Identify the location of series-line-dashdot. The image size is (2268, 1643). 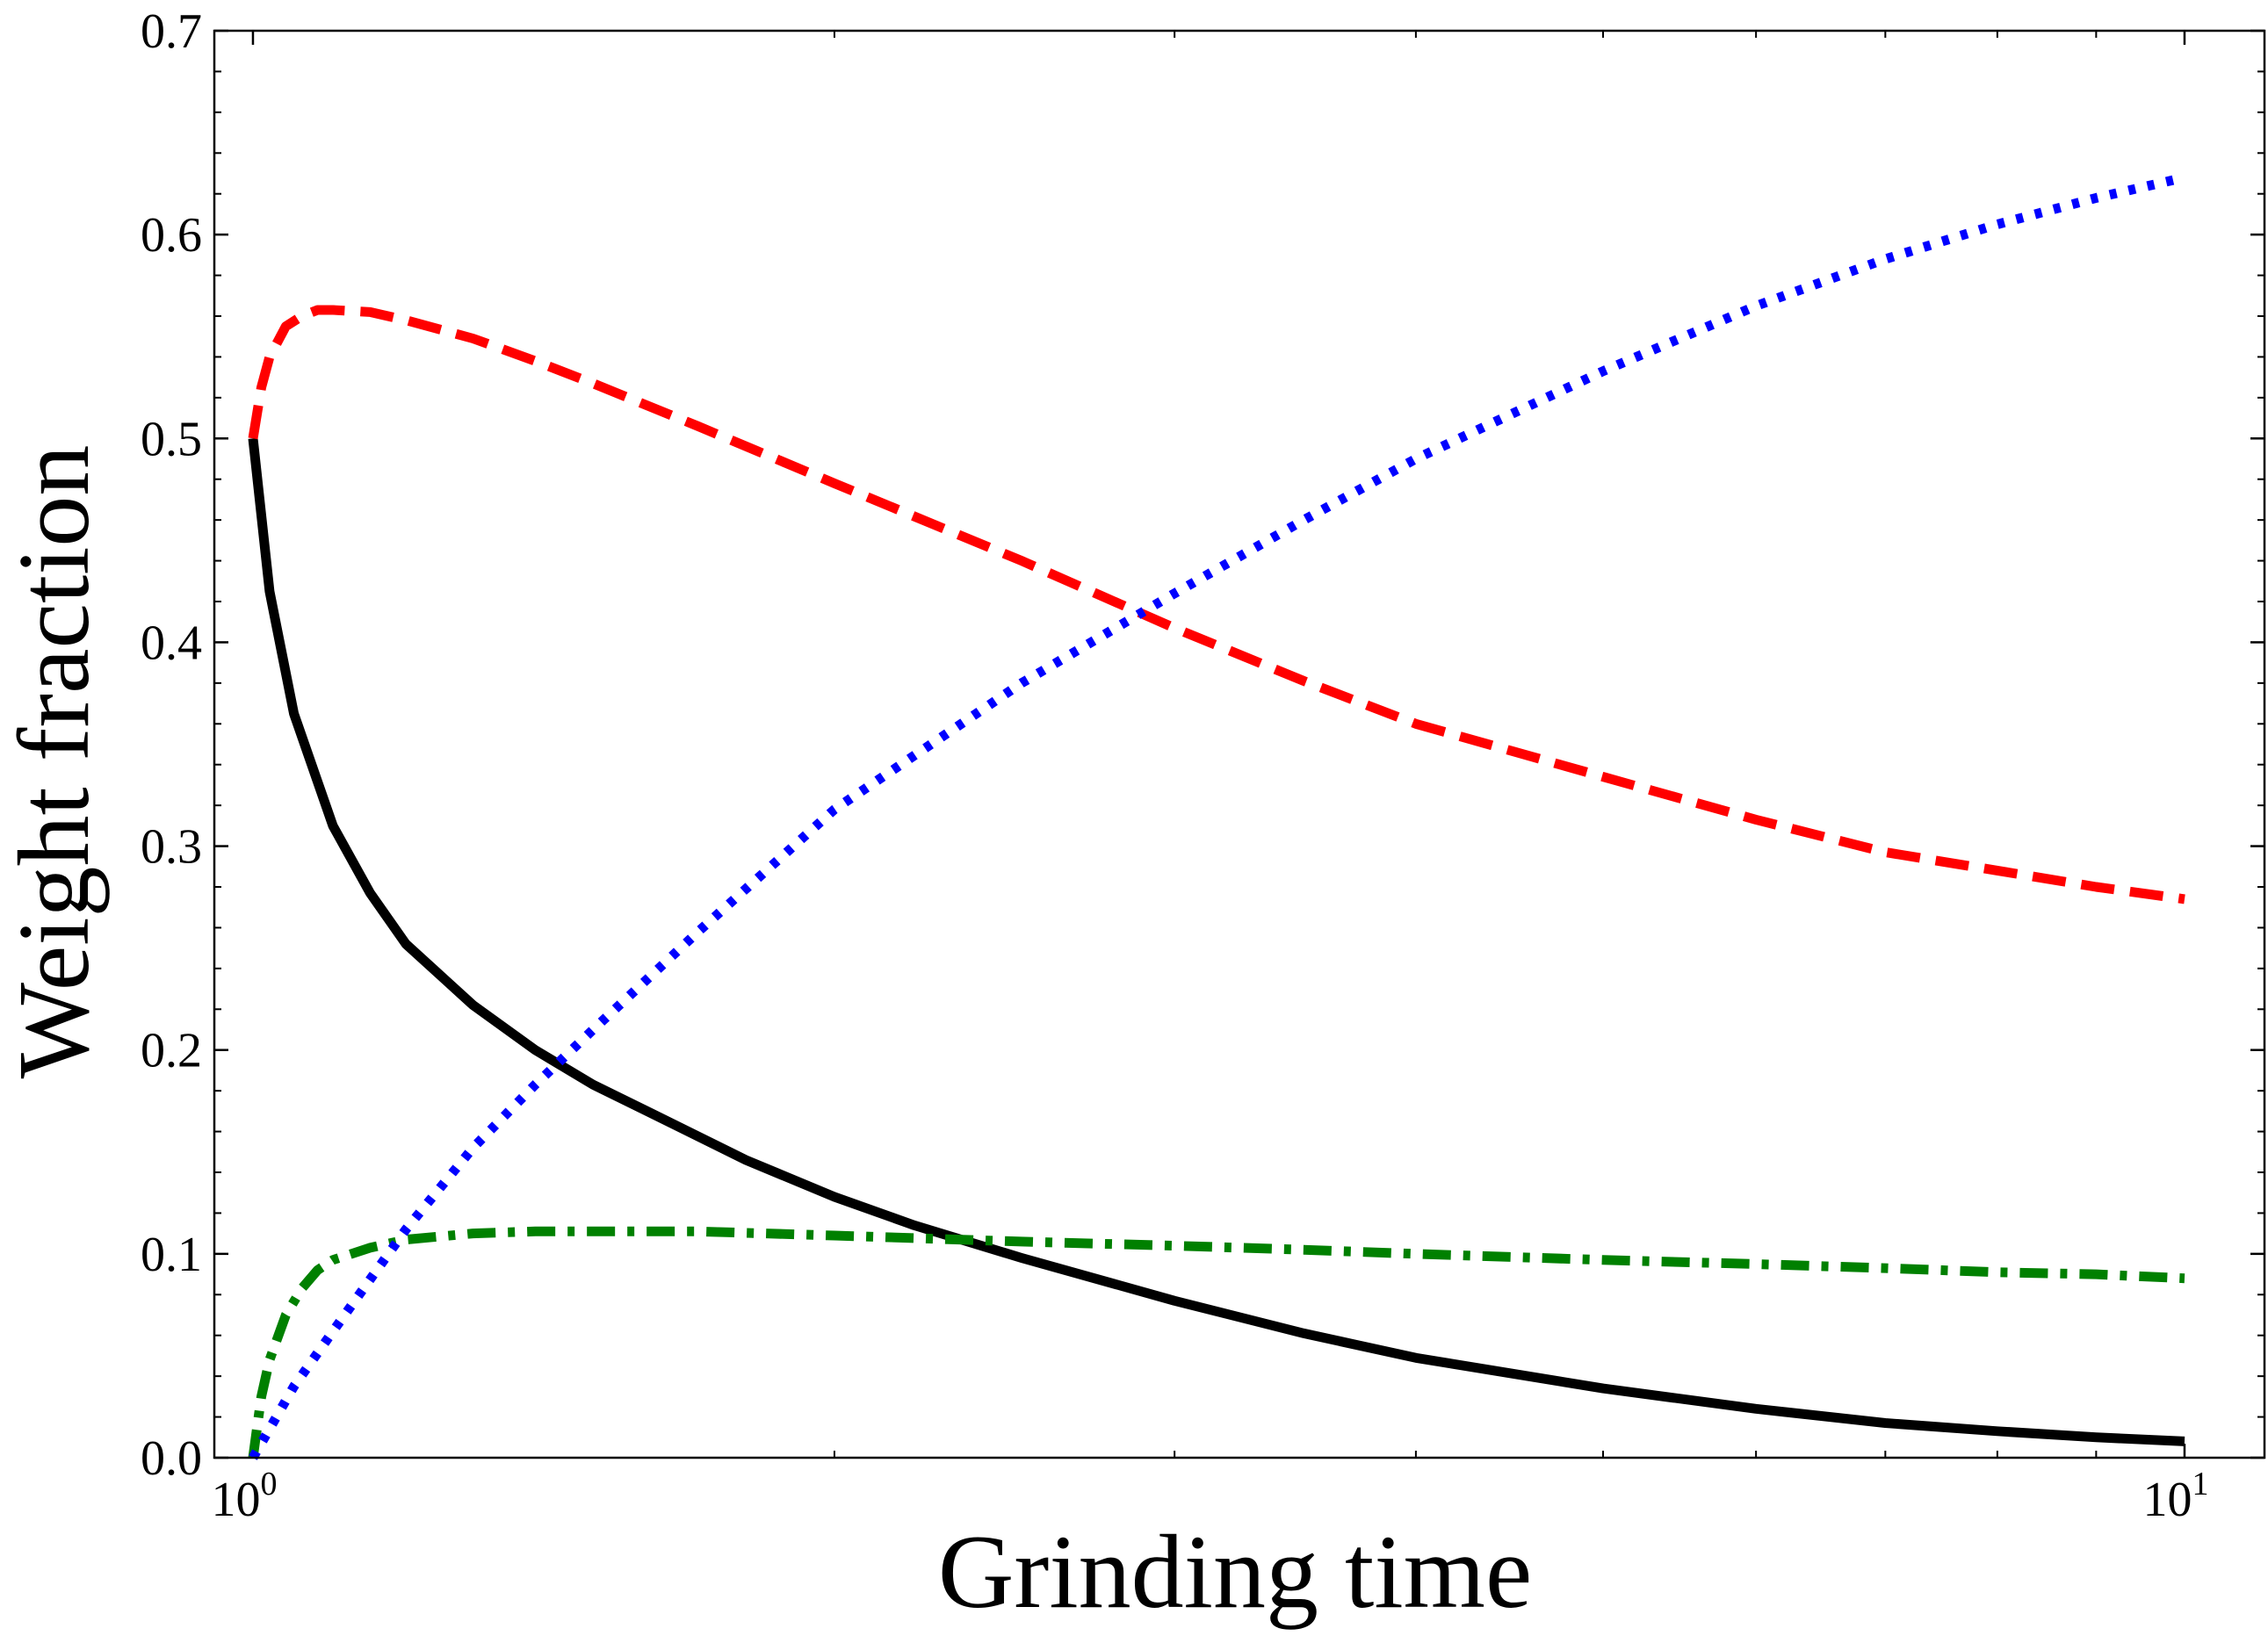
(1216, 1342).